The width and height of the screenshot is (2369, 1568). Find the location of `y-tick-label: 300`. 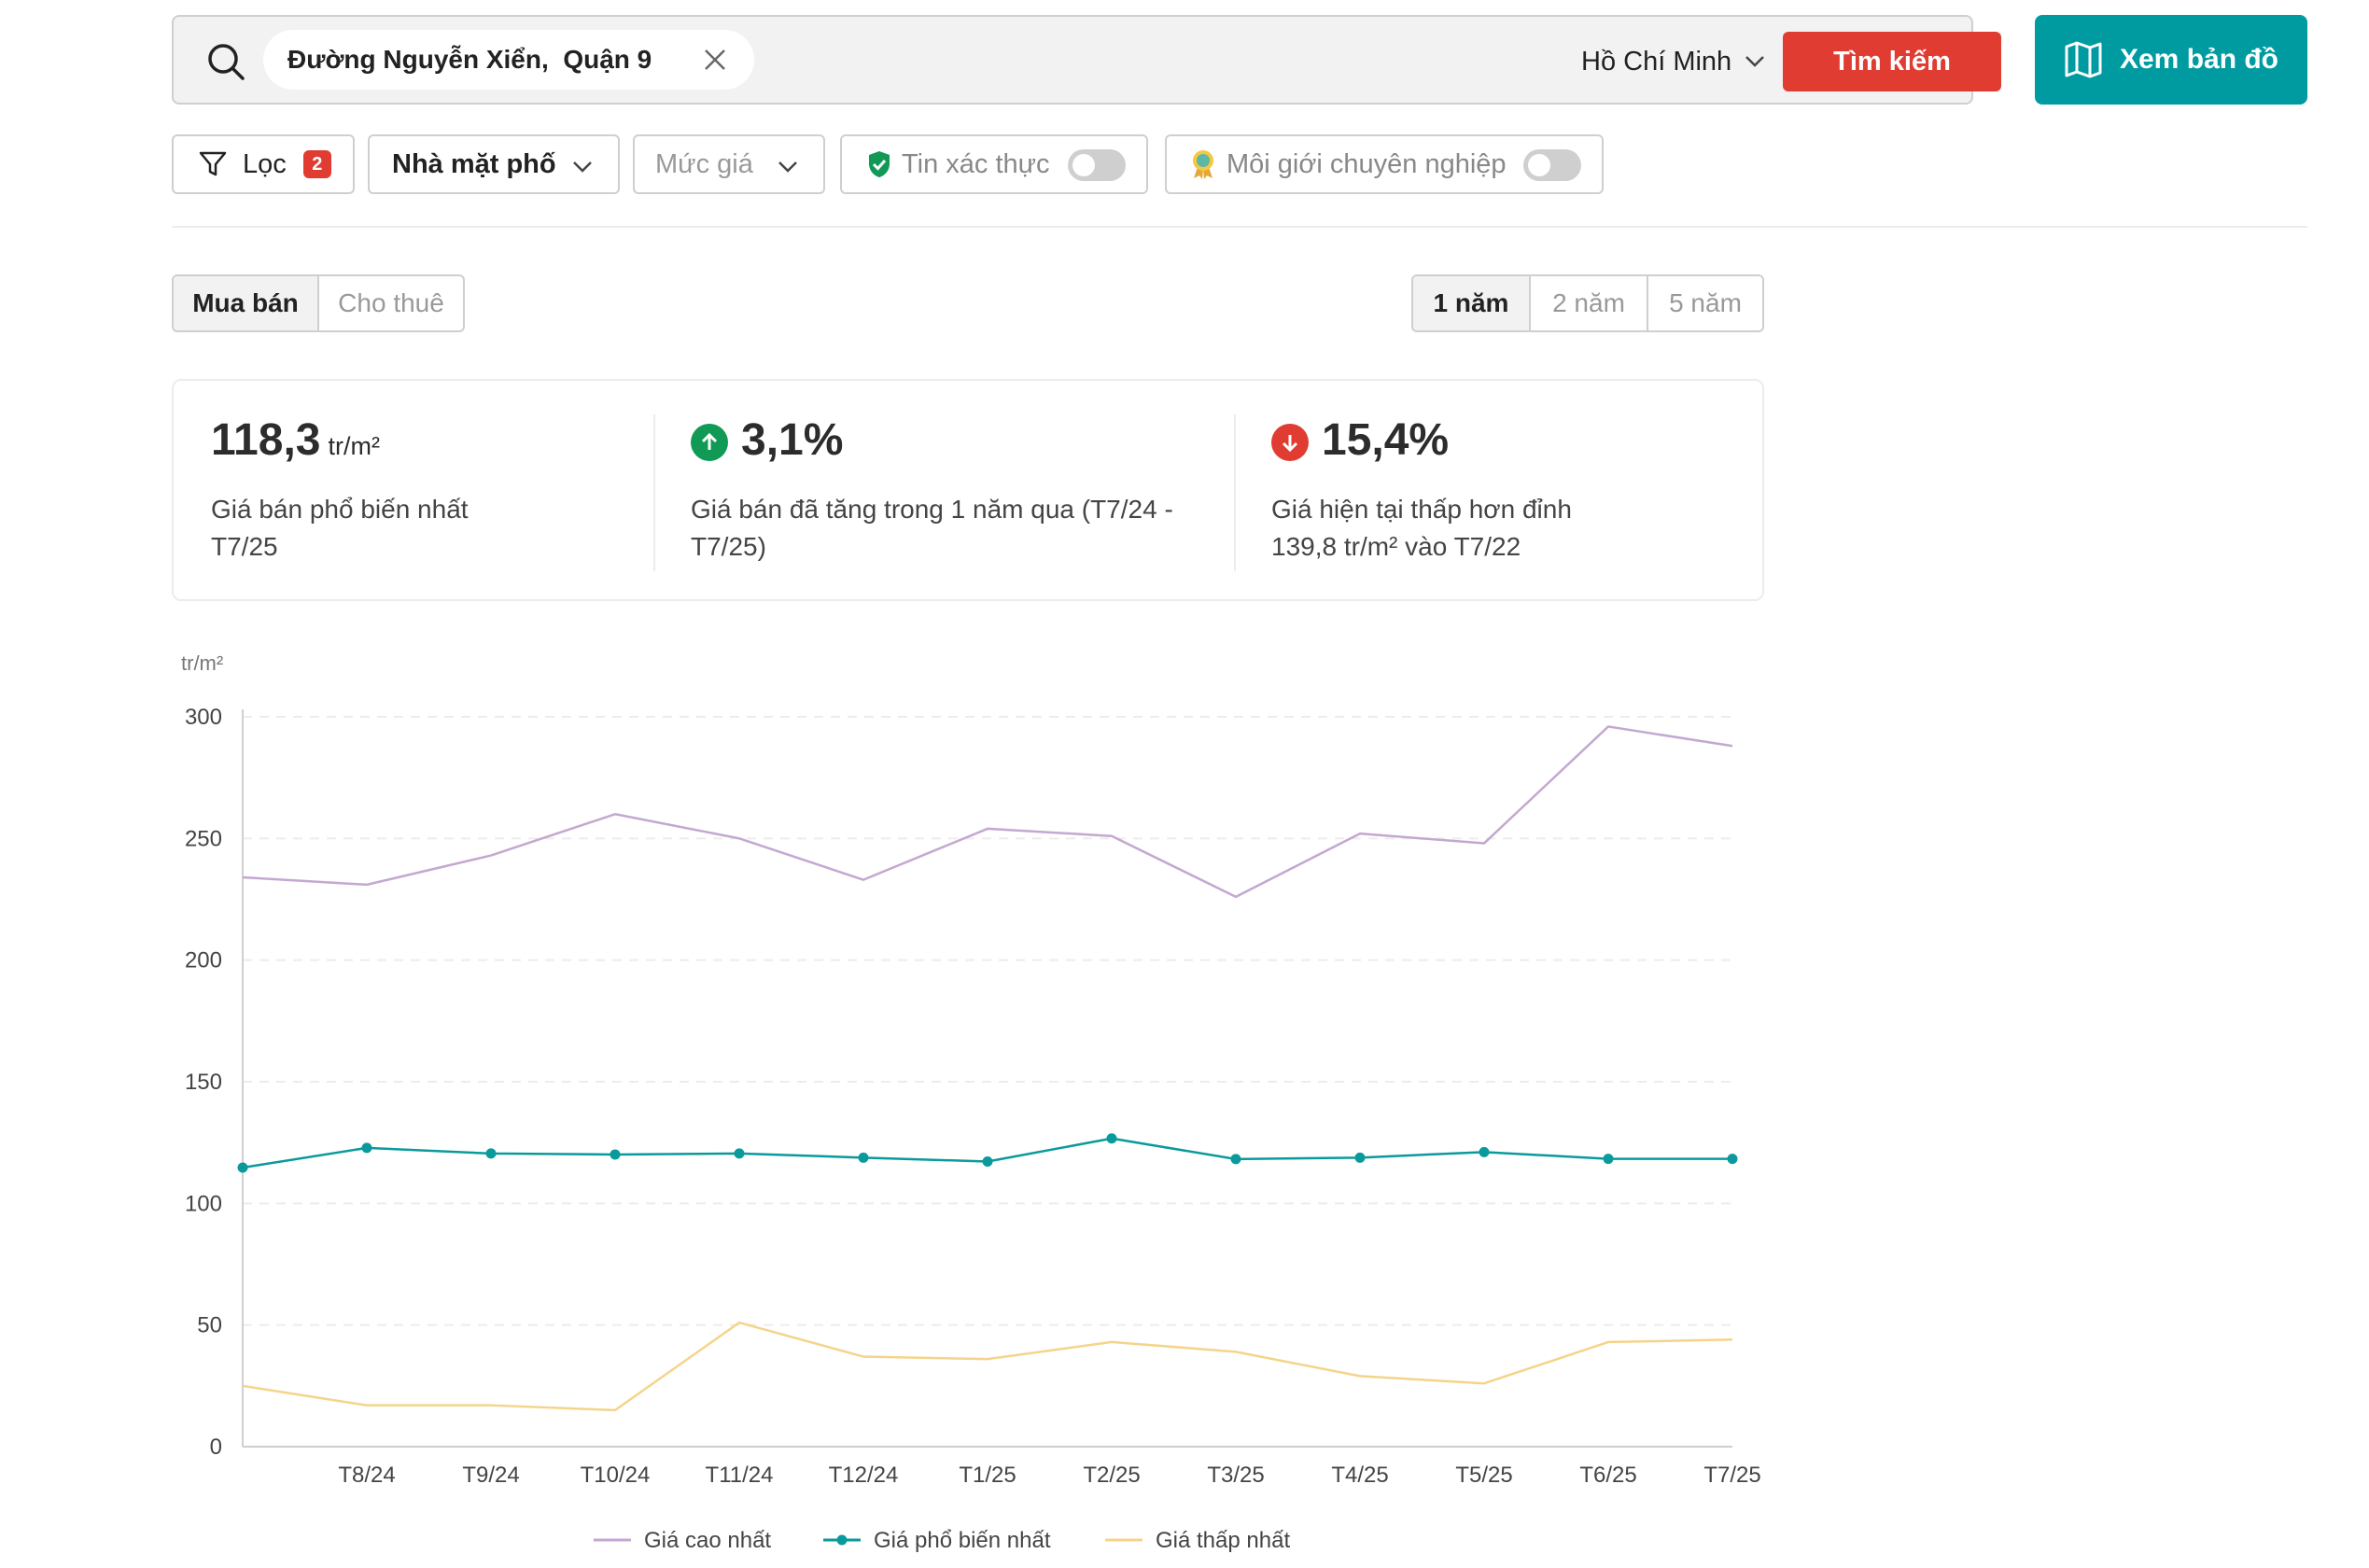

y-tick-label: 300 is located at coordinates (203, 717).